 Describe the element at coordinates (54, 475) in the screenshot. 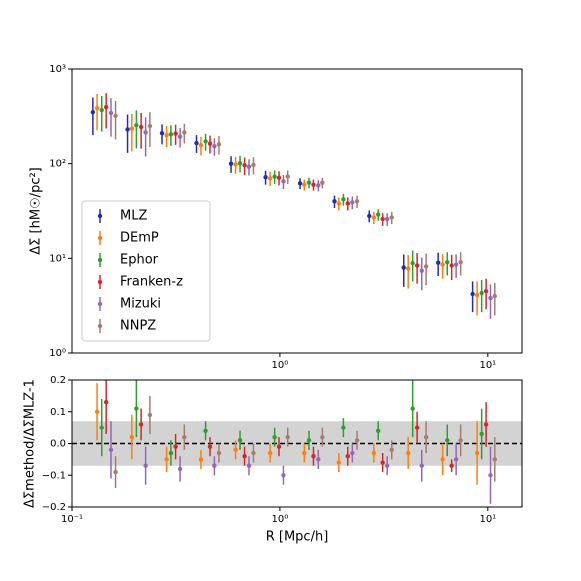

I see `y-tick-label: −0.1` at that location.